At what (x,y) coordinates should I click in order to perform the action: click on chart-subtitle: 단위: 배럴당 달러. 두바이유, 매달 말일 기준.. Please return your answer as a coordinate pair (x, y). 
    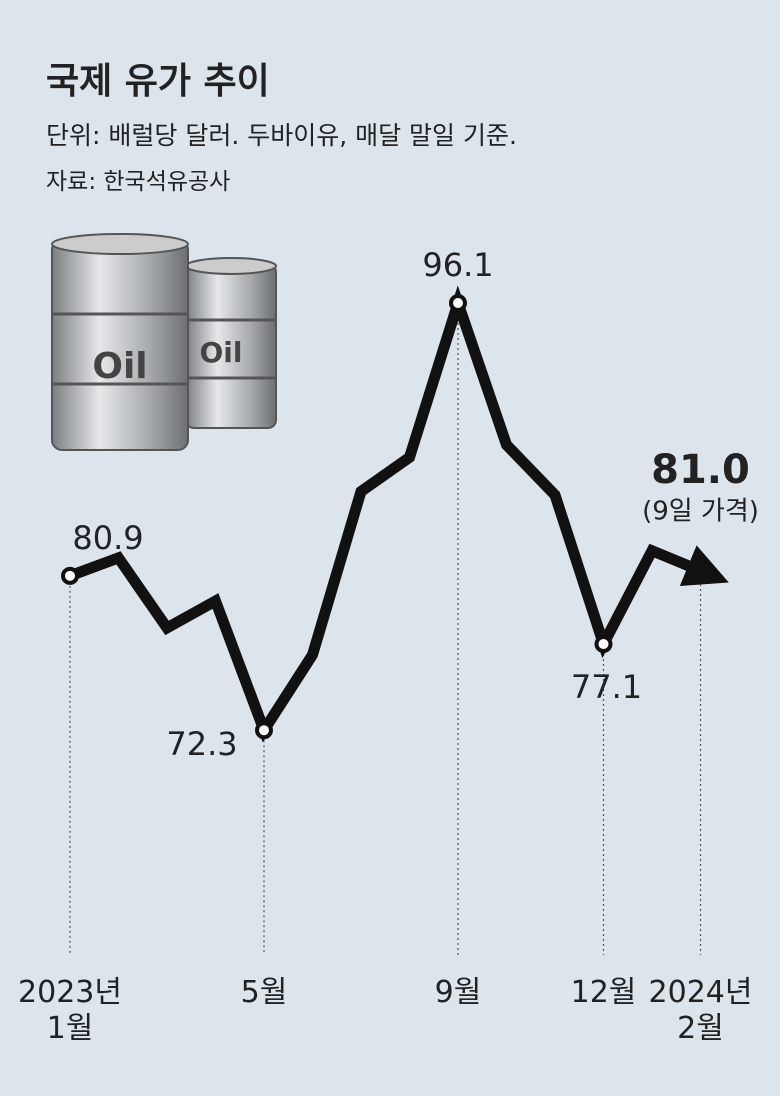
    Looking at the image, I should click on (281, 135).